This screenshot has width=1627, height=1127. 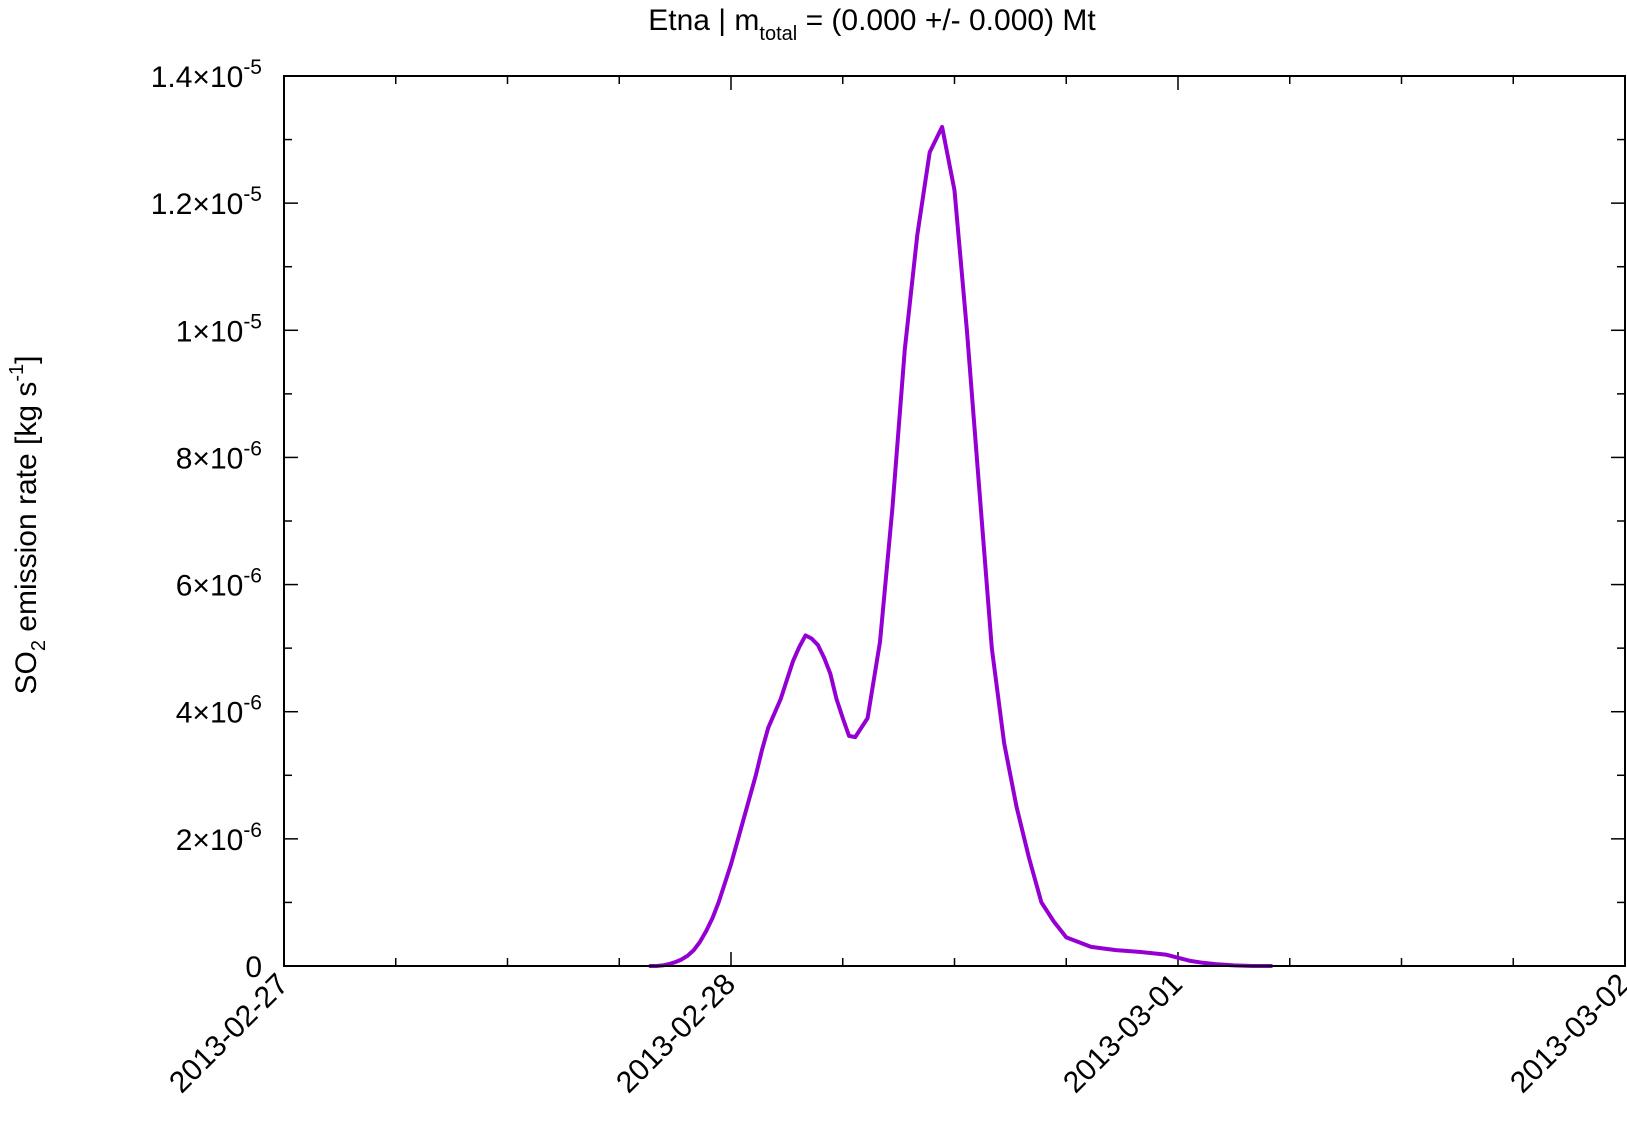 What do you see at coordinates (206, 75) in the screenshot?
I see `y-tick-label: 1.4×10⁻⁵` at bounding box center [206, 75].